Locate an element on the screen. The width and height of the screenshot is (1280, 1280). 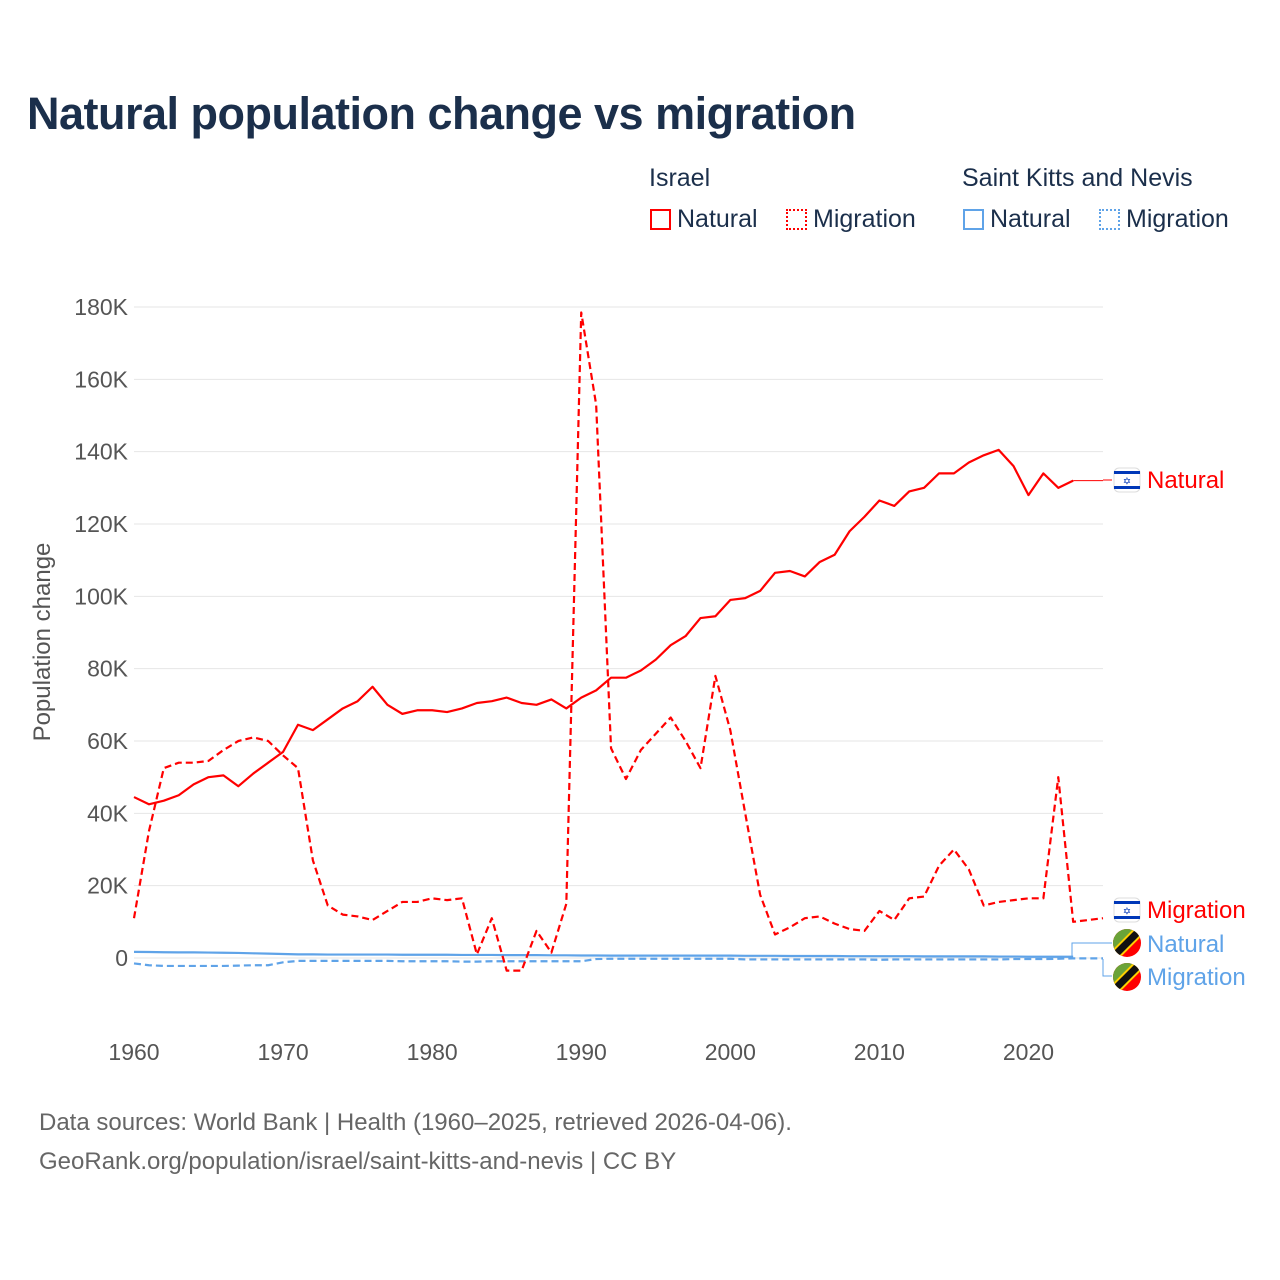
legend-skn-natural: Natural is located at coordinates (1017, 219).